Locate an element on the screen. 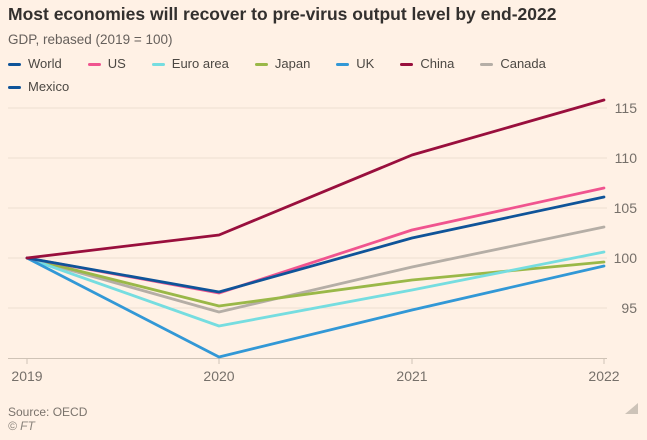 The image size is (647, 440). legend-label: Euro area is located at coordinates (200, 63).